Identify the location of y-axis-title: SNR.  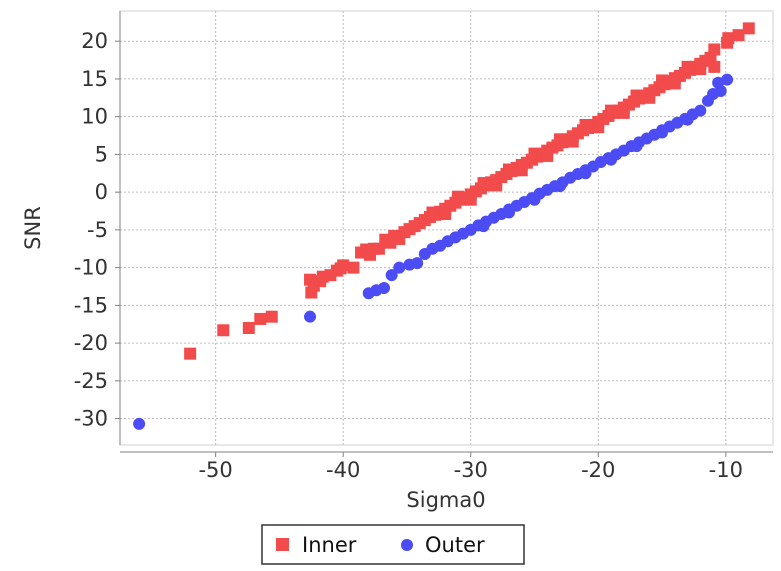
(33, 228).